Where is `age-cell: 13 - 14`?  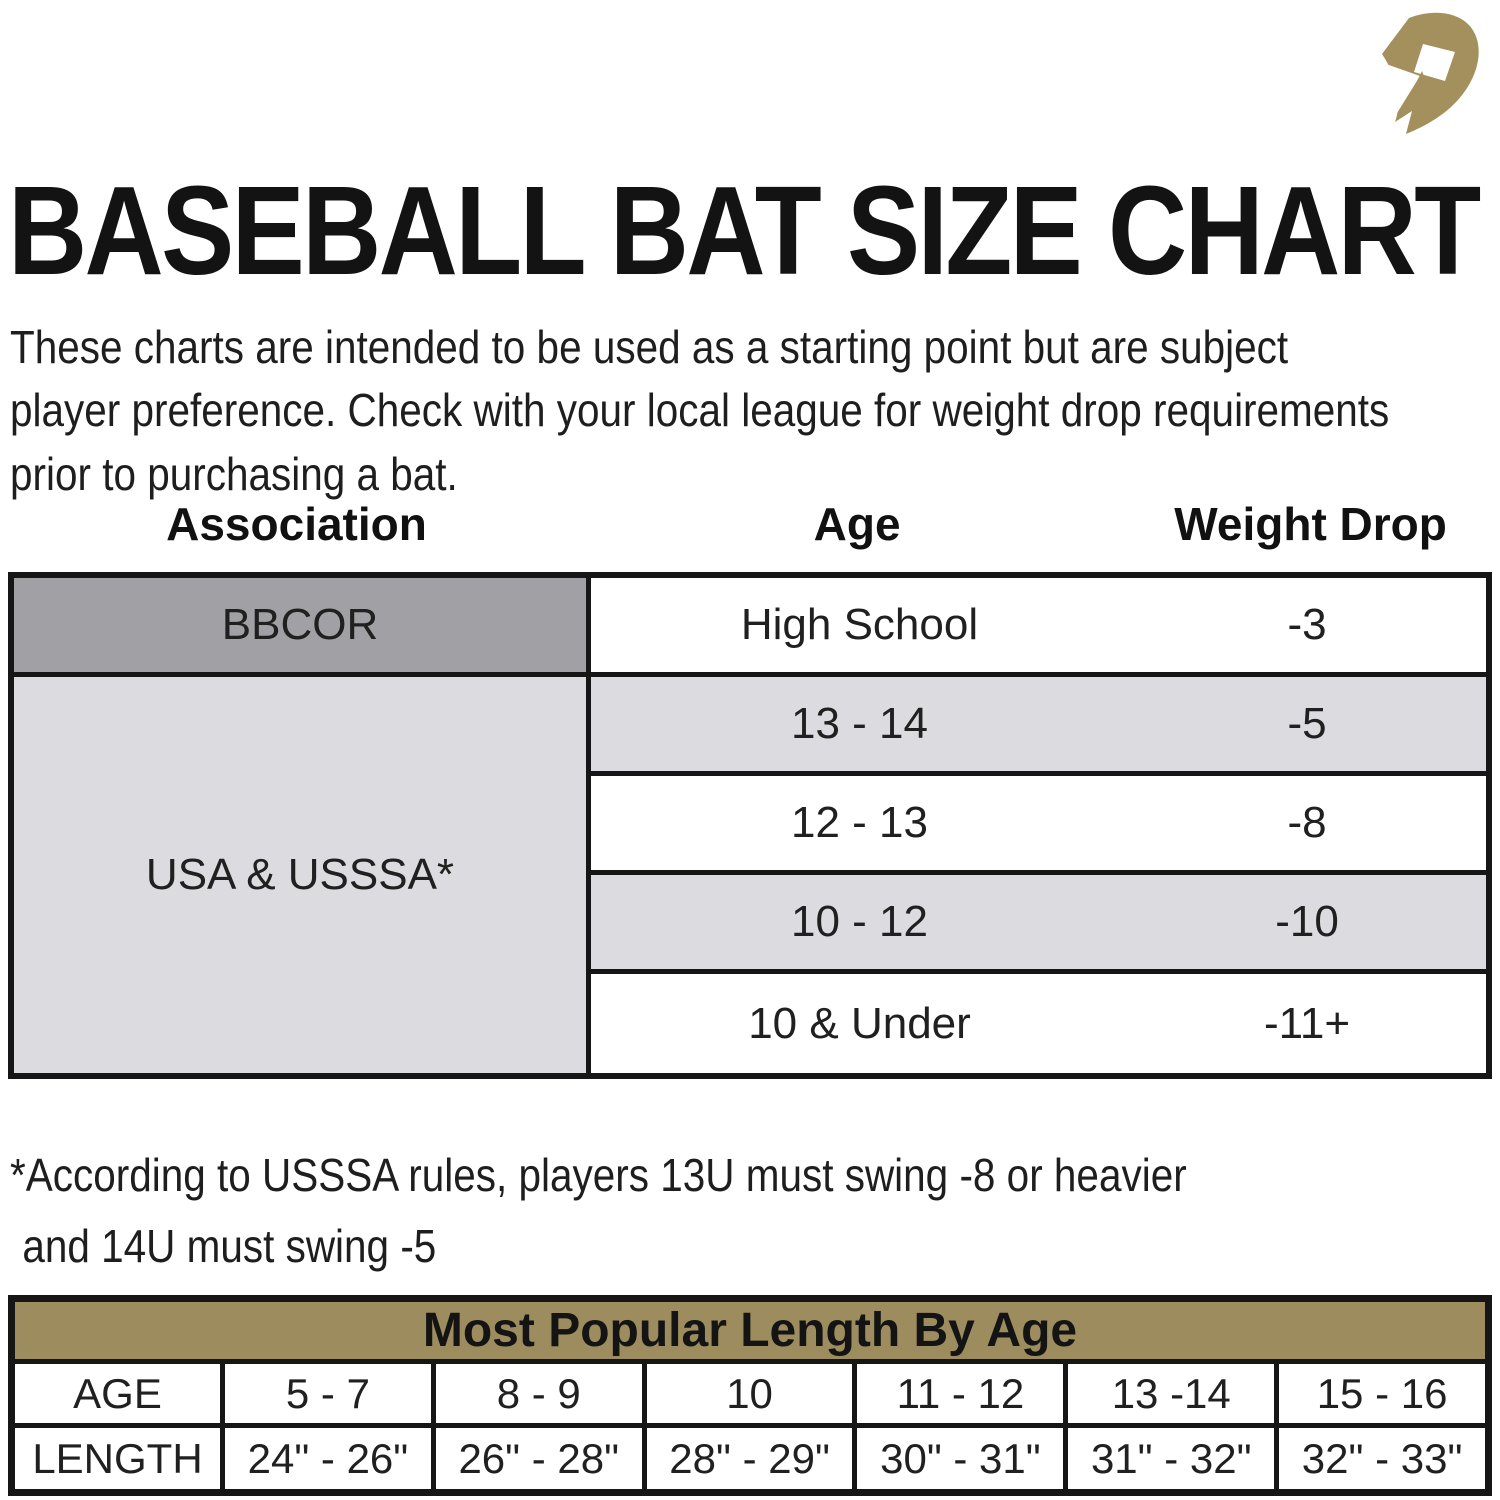 age-cell: 13 - 14 is located at coordinates (859, 723).